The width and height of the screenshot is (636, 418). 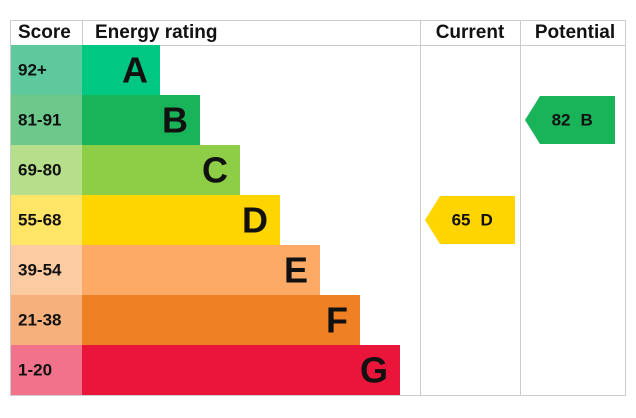 What do you see at coordinates (374, 370) in the screenshot?
I see `band-letter: G` at bounding box center [374, 370].